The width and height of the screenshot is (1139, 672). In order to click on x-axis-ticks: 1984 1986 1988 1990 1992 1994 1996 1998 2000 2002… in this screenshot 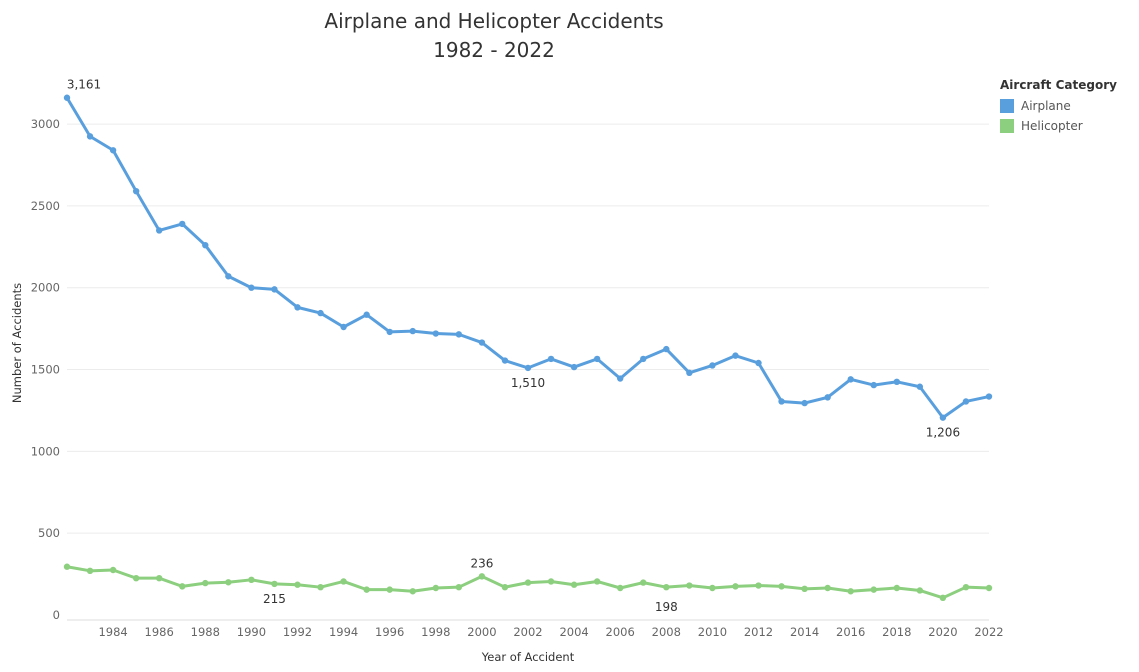, I will do `click(550, 632)`.